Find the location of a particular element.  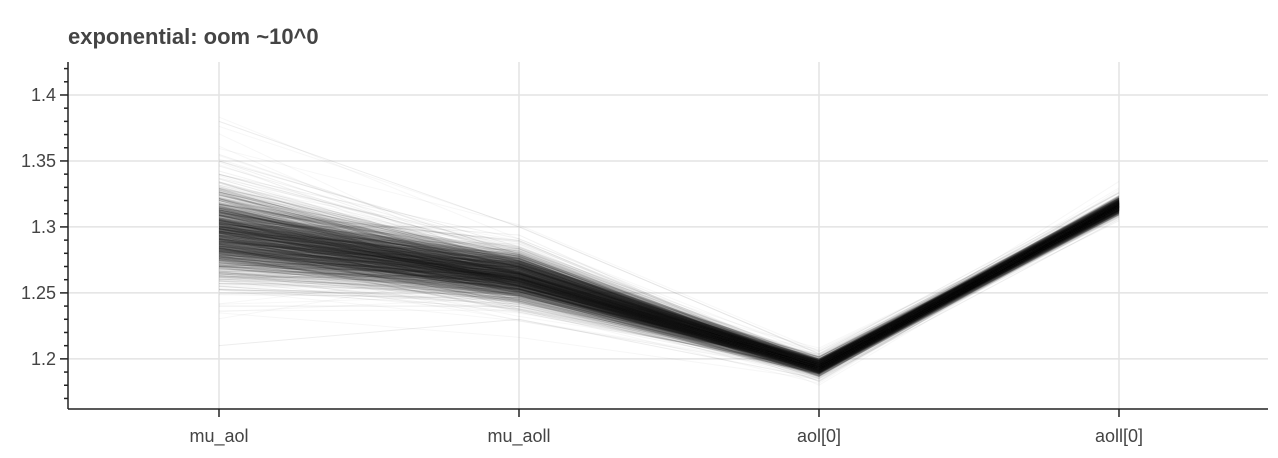

x-tick-label-1: mu_aoll is located at coordinates (518, 436).